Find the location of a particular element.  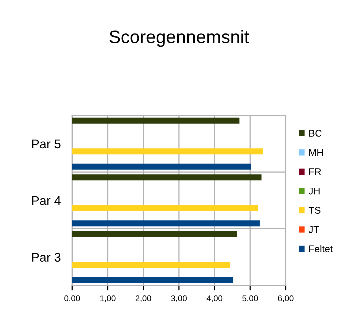

x-tick-label: 5,00 is located at coordinates (250, 299).